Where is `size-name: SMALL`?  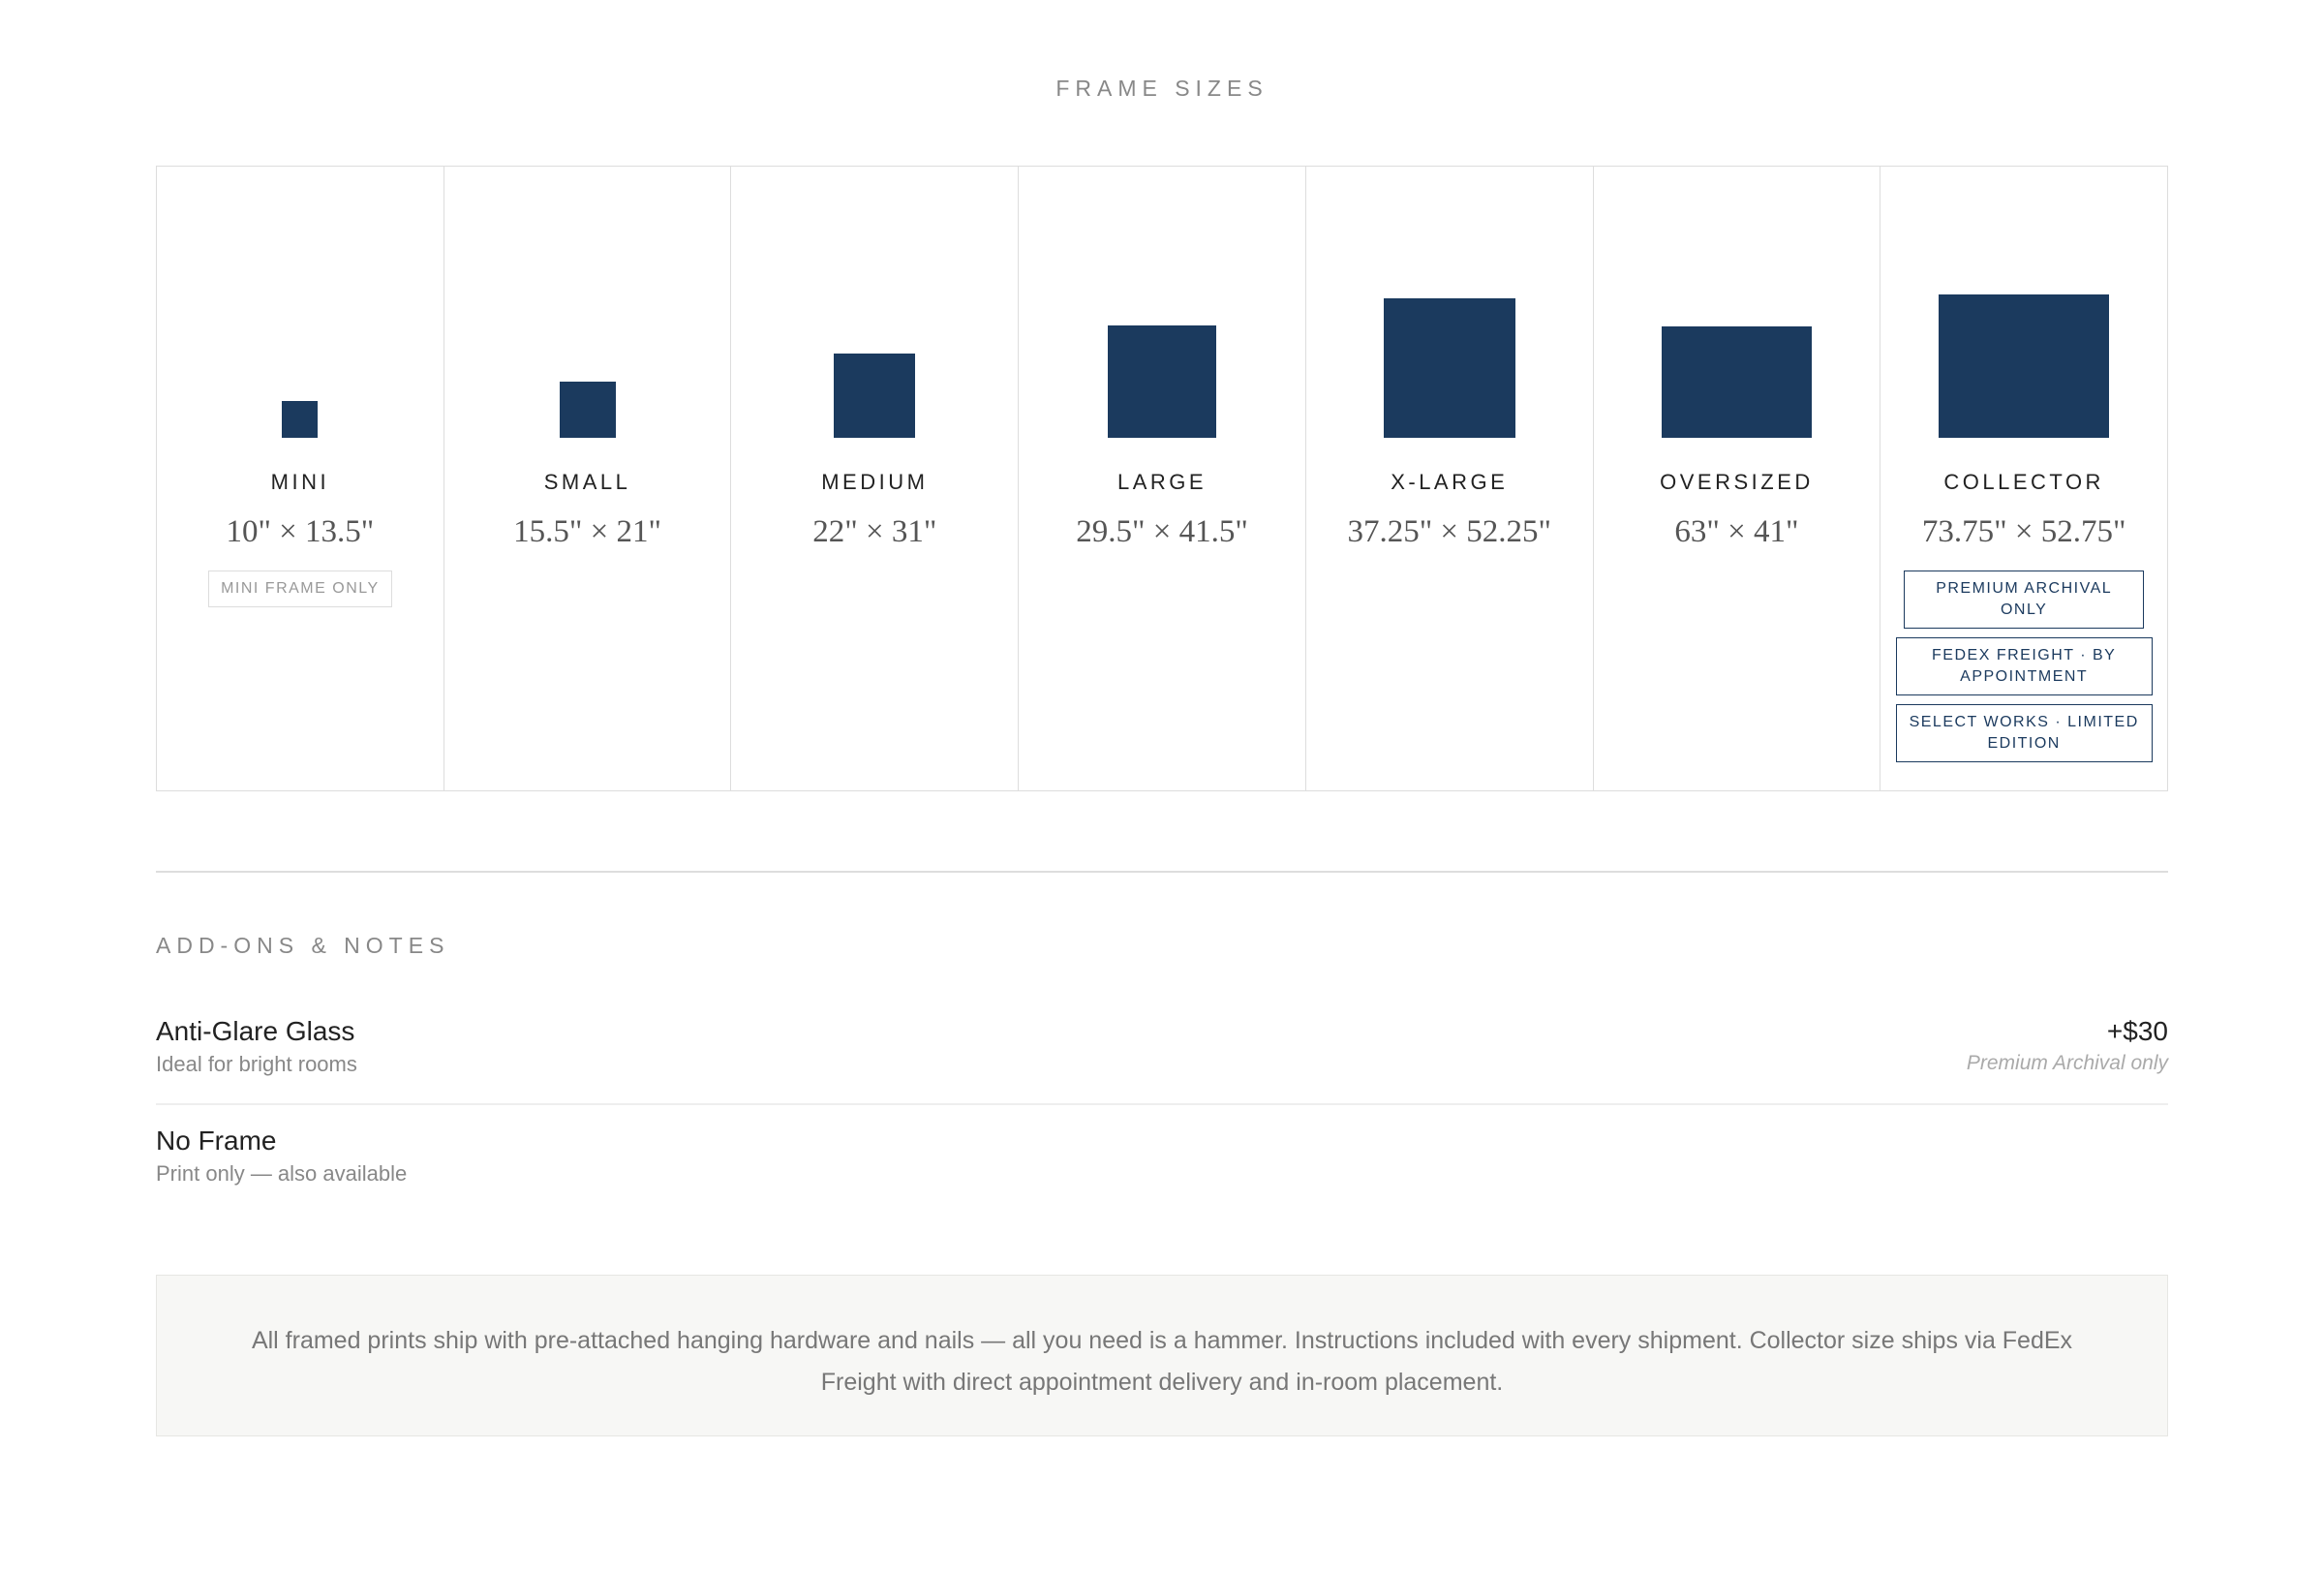
size-name: SMALL is located at coordinates (587, 482).